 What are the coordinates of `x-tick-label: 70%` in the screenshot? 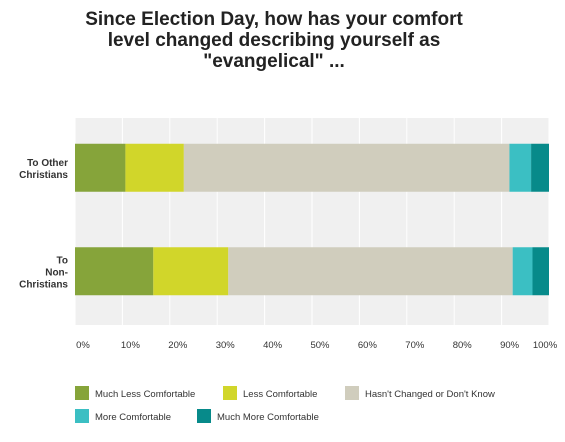 It's located at (415, 345).